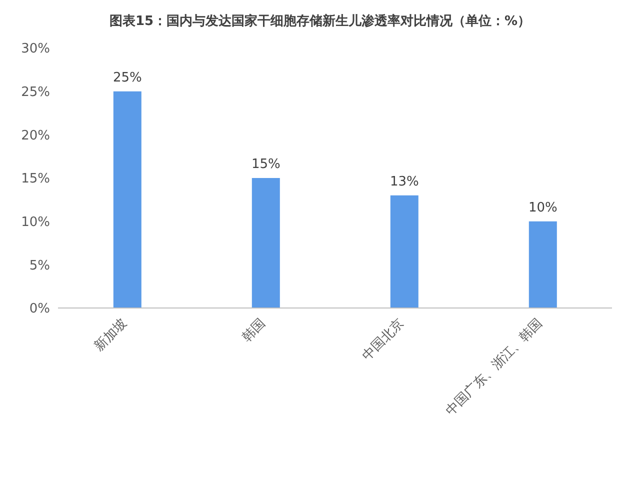  I want to click on chart-title: 图表15：国内与发达国家干细胞存储新生儿渗透率对比情况（单位：%）, so click(320, 21).